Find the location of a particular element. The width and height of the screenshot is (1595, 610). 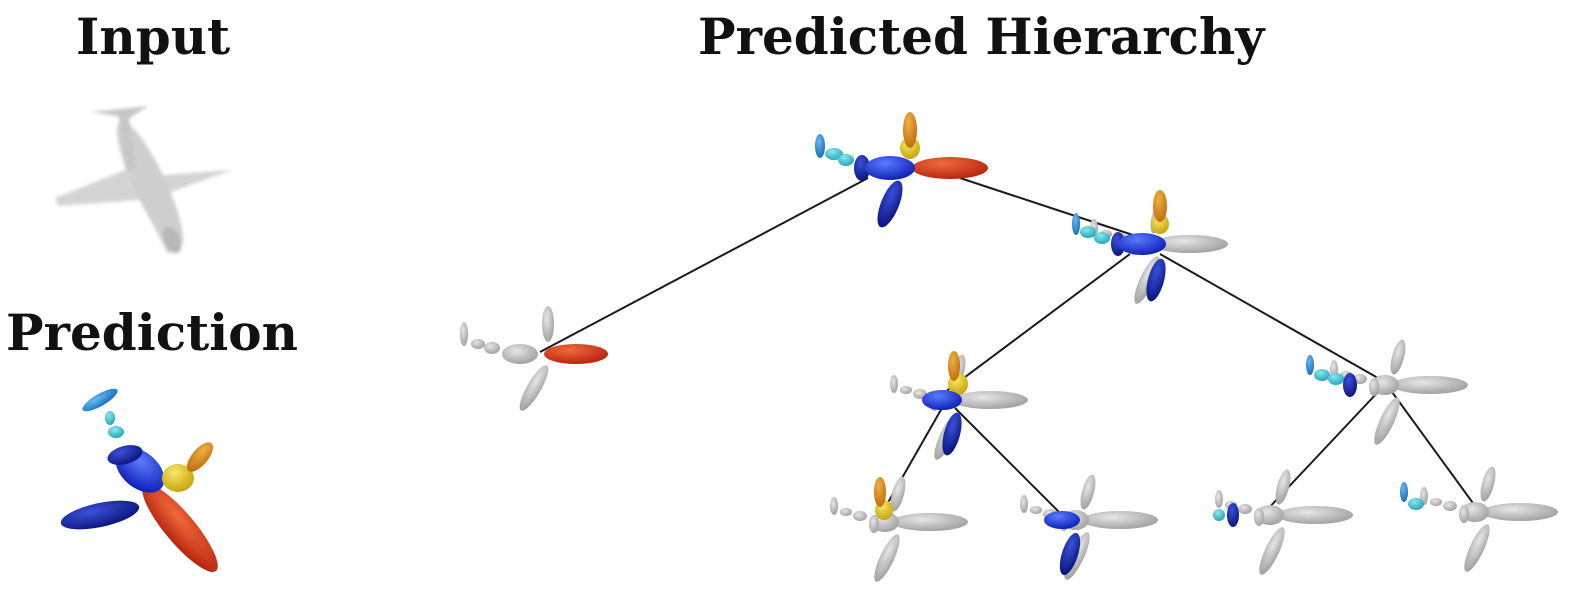

edge-root-right is located at coordinates (1051, 208).